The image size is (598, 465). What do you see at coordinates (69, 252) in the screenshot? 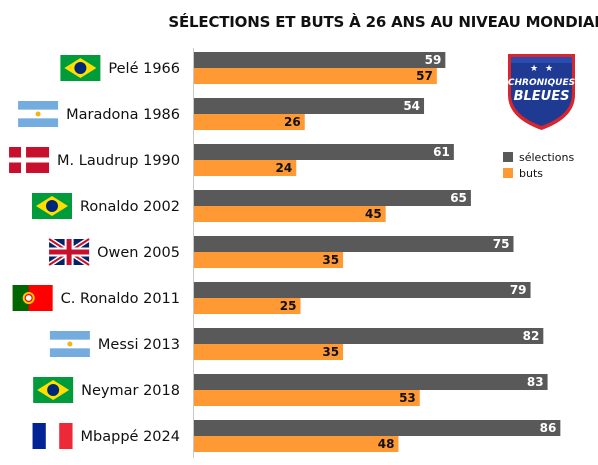
I see `uk-flag-icon` at bounding box center [69, 252].